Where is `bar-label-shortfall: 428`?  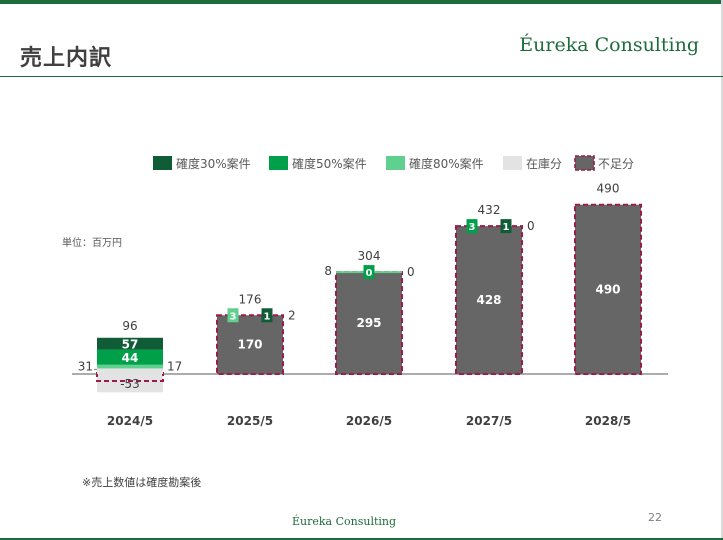
bar-label-shortfall: 428 is located at coordinates (488, 300).